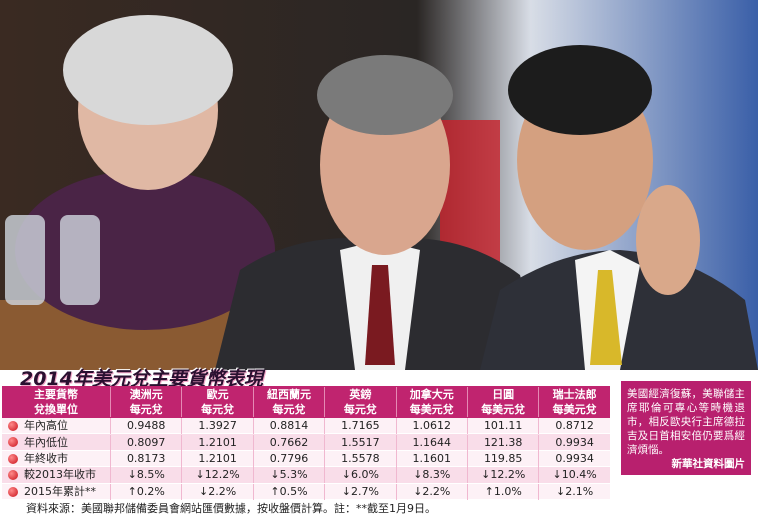  Describe the element at coordinates (431, 442) in the screenshot. I see `table-cell: 1.1644` at that location.